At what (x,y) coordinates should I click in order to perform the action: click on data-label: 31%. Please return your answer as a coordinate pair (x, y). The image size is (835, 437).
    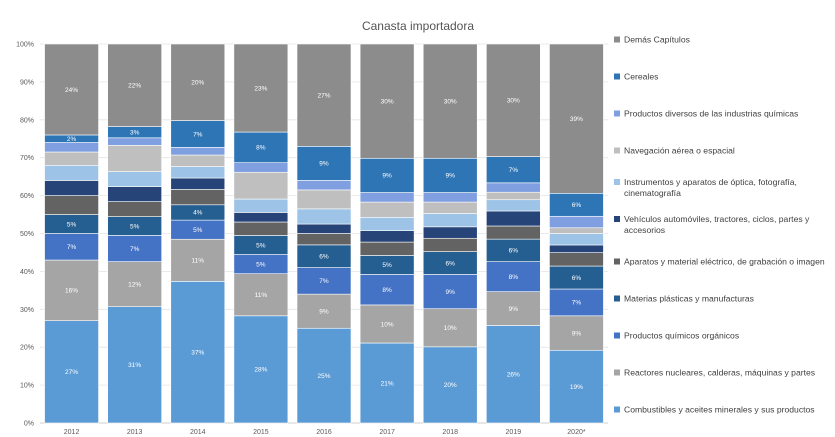
    Looking at the image, I should click on (134, 365).